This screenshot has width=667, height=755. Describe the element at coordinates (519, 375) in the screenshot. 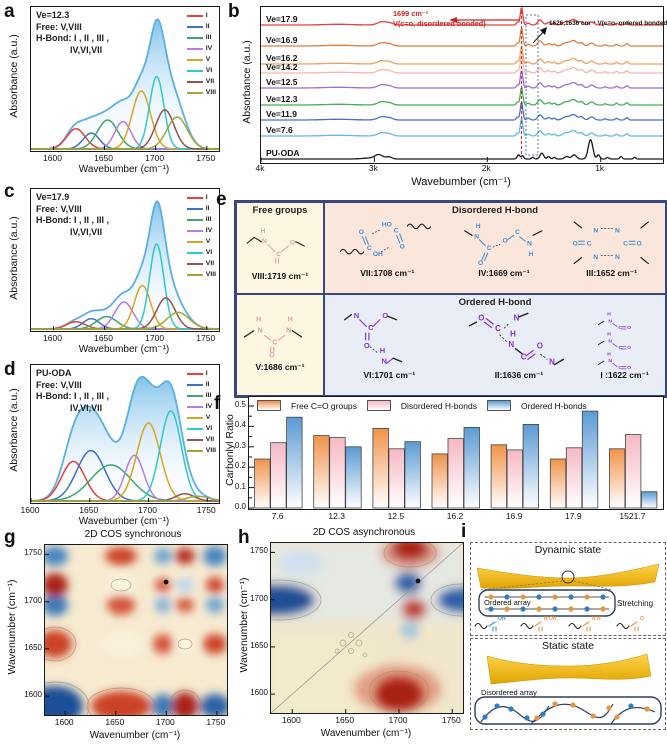

I see `label-ii: II:1636 cm⁻¹` at that location.